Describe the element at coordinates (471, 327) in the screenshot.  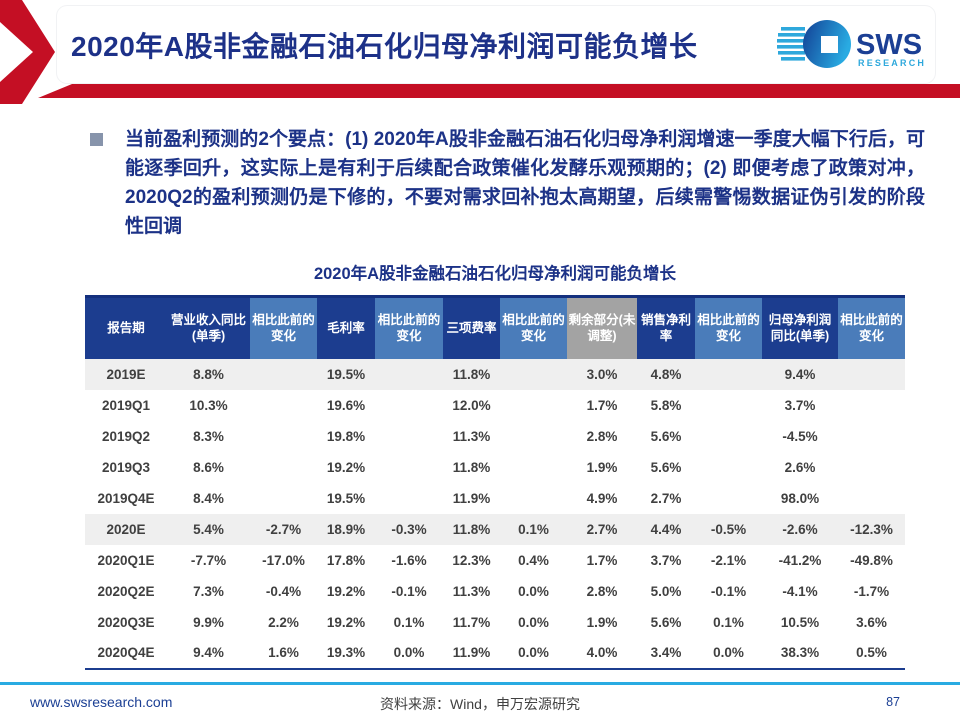
I see `column-header: 三项费率` at that location.